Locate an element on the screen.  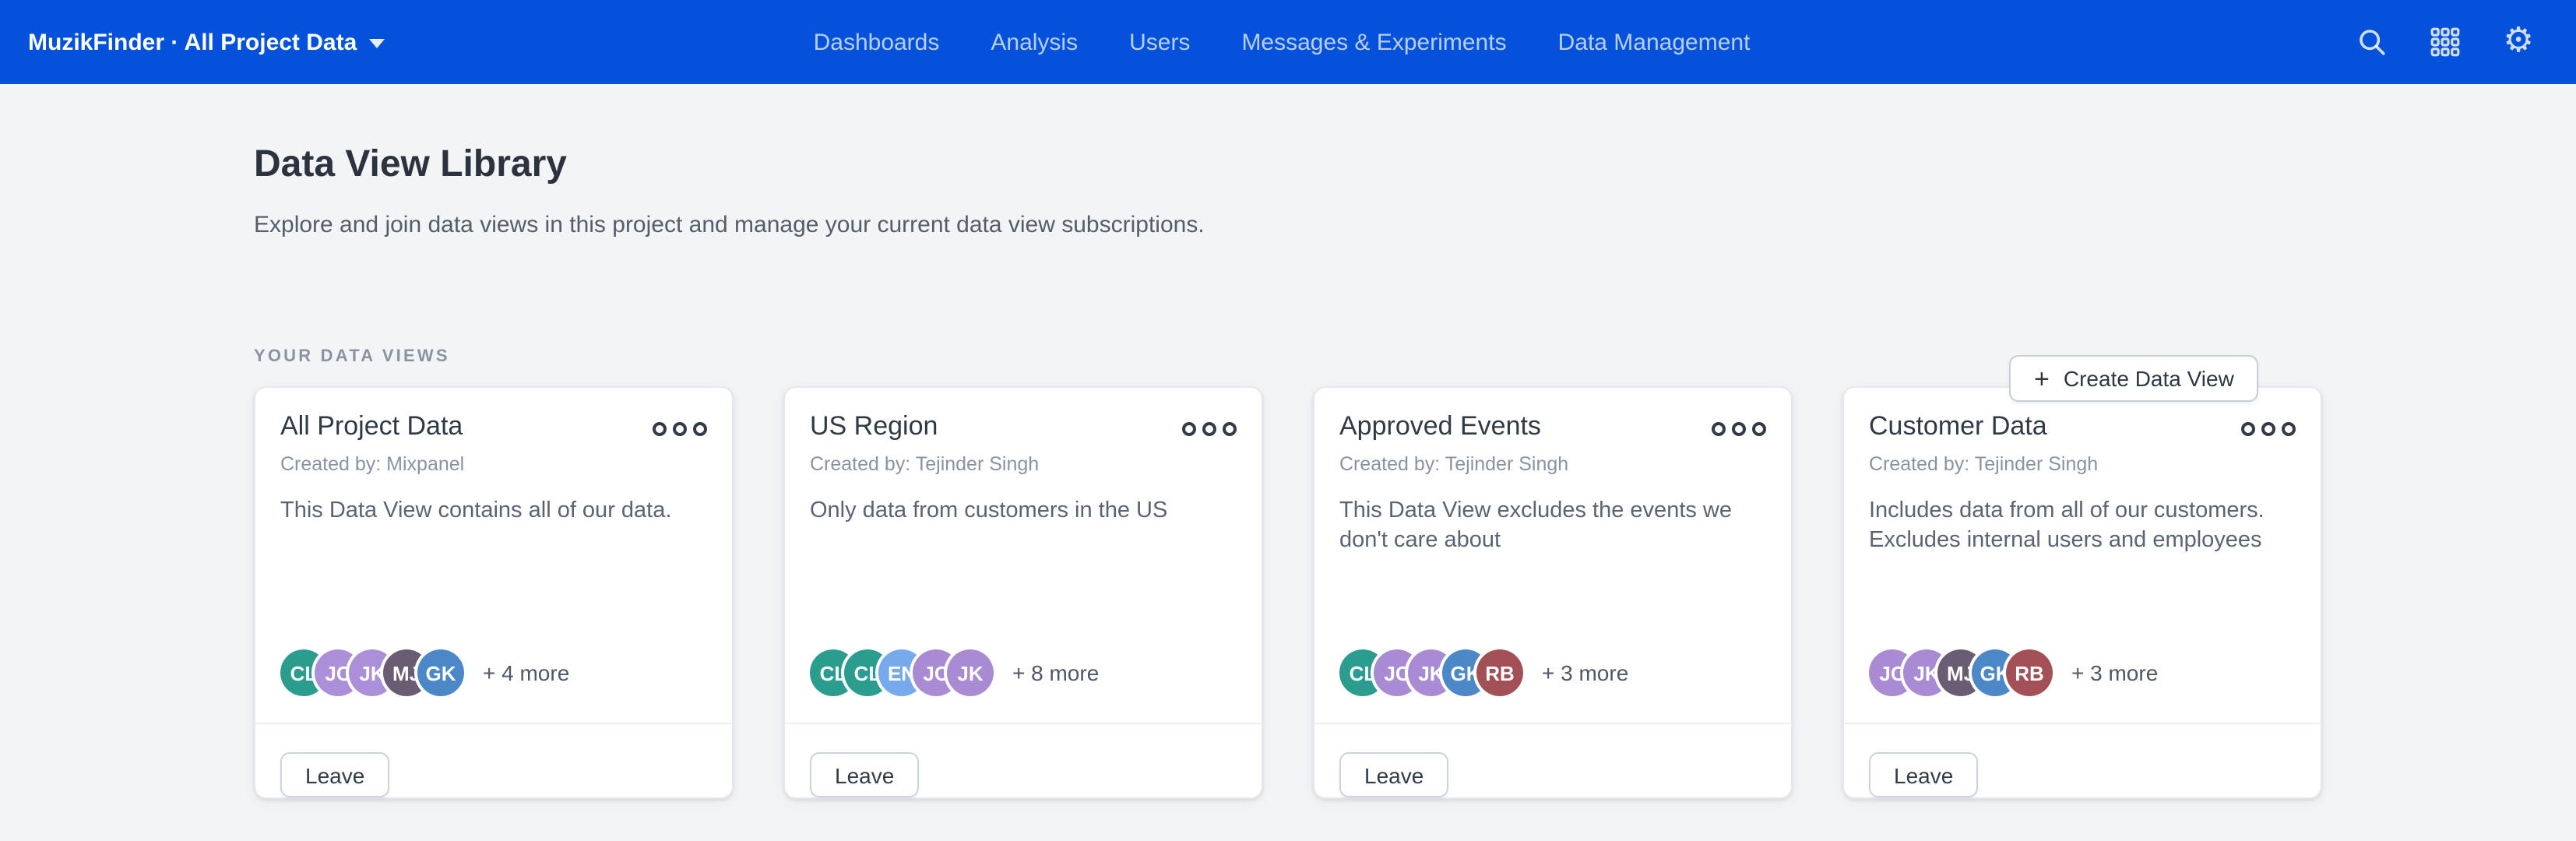
apps-grid-icon is located at coordinates (2445, 42).